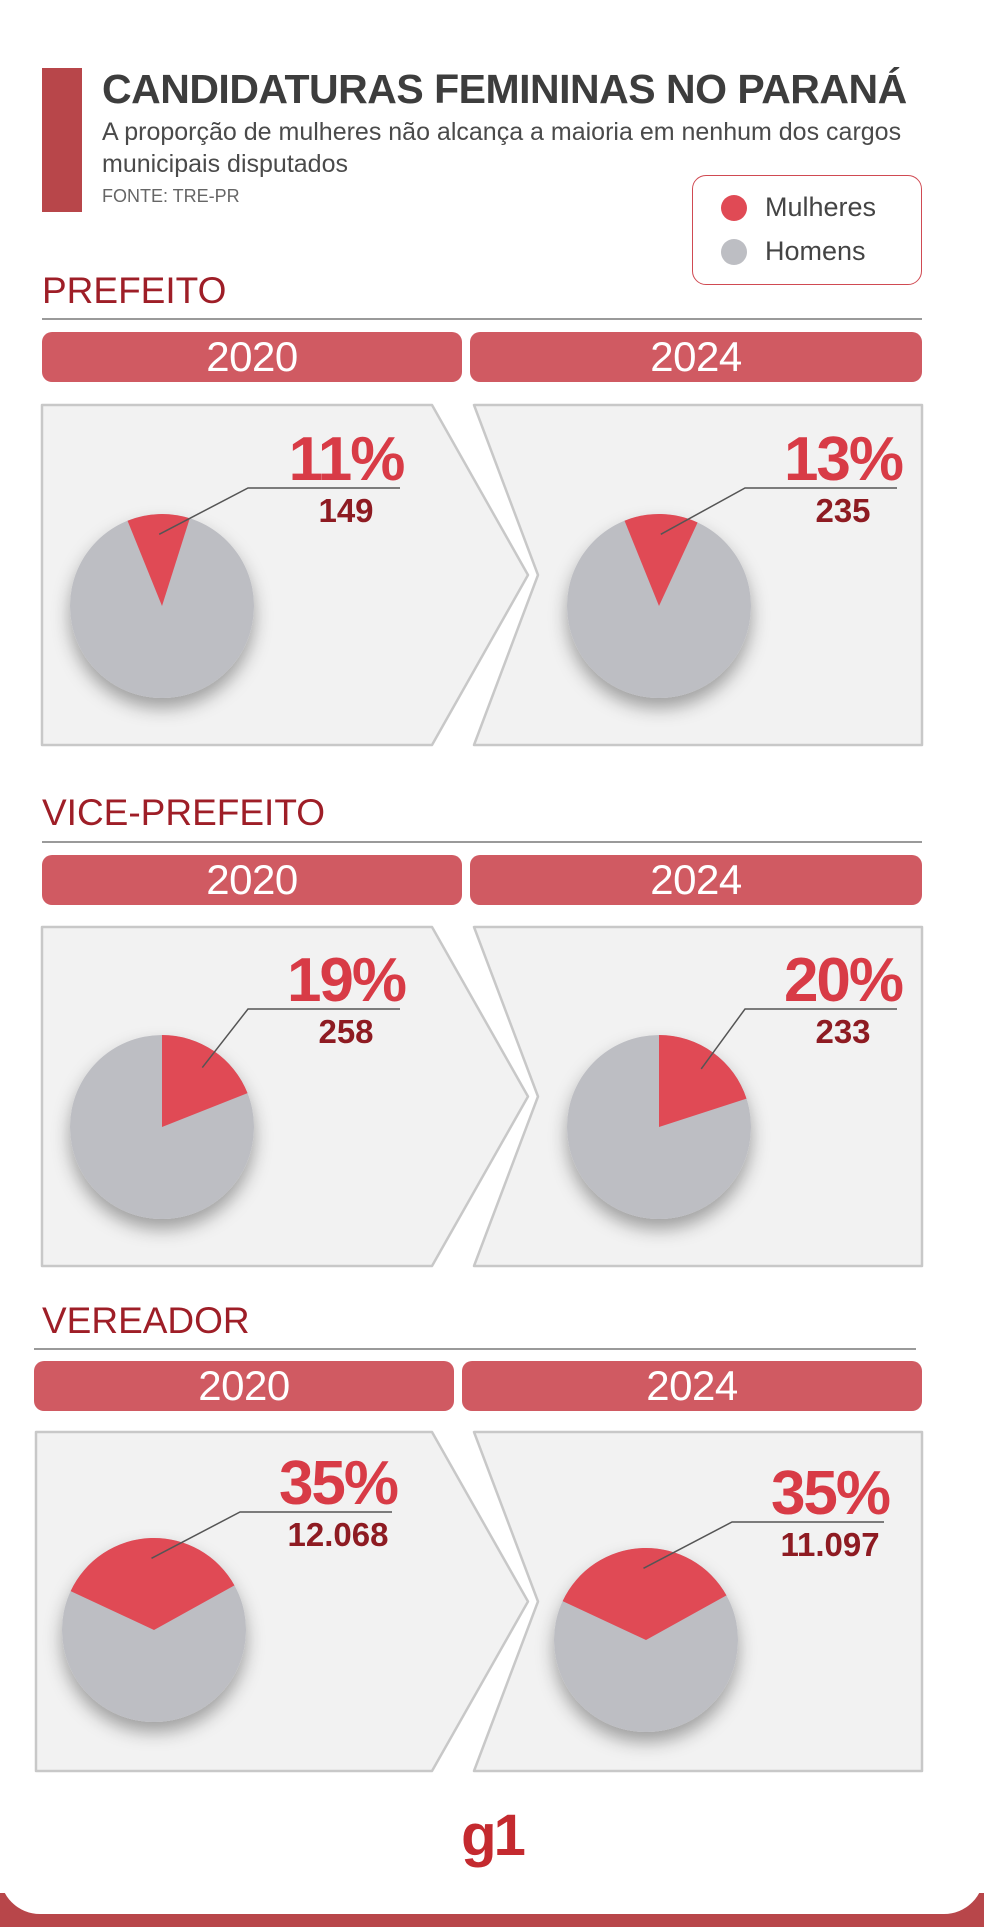  Describe the element at coordinates (821, 207) in the screenshot. I see `legend-label-women: Mulheres` at that location.